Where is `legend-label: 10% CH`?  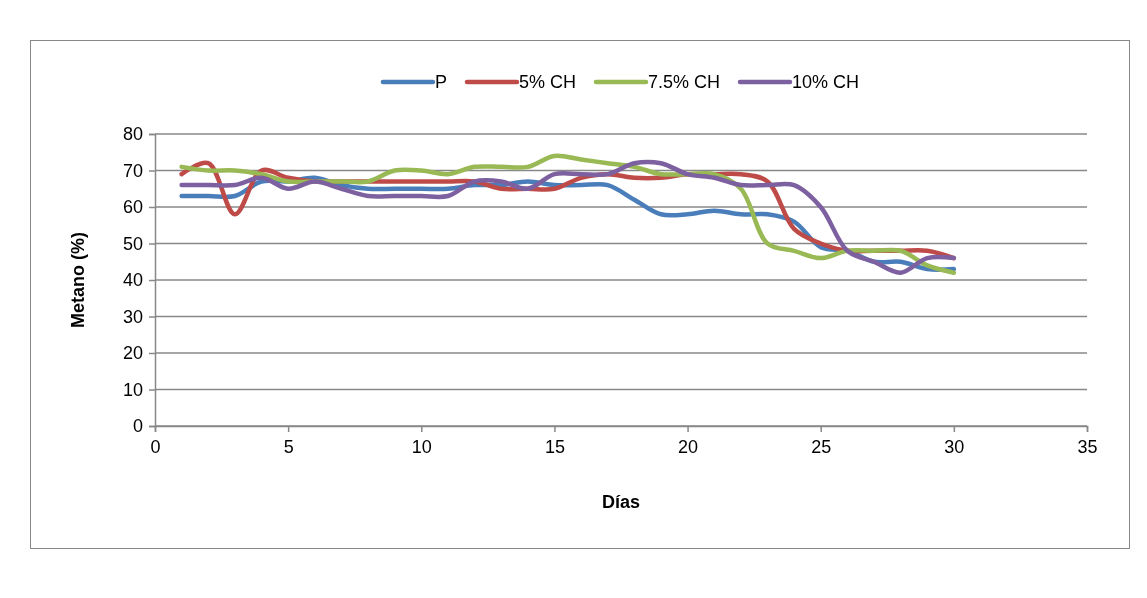
legend-label: 10% CH is located at coordinates (826, 82).